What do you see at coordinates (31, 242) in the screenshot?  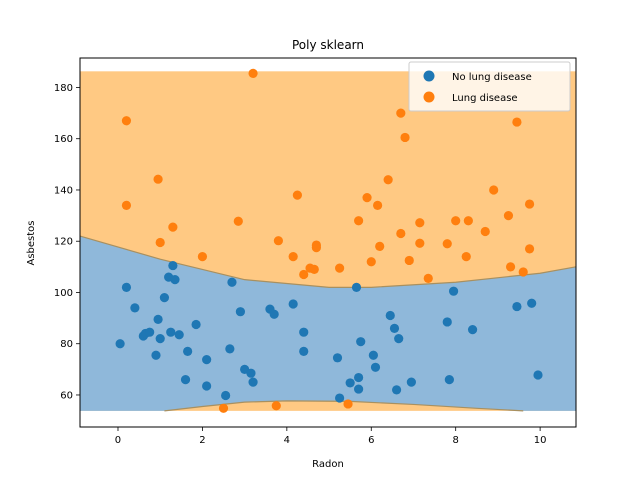 I see `y-axis-label: Asbestos` at bounding box center [31, 242].